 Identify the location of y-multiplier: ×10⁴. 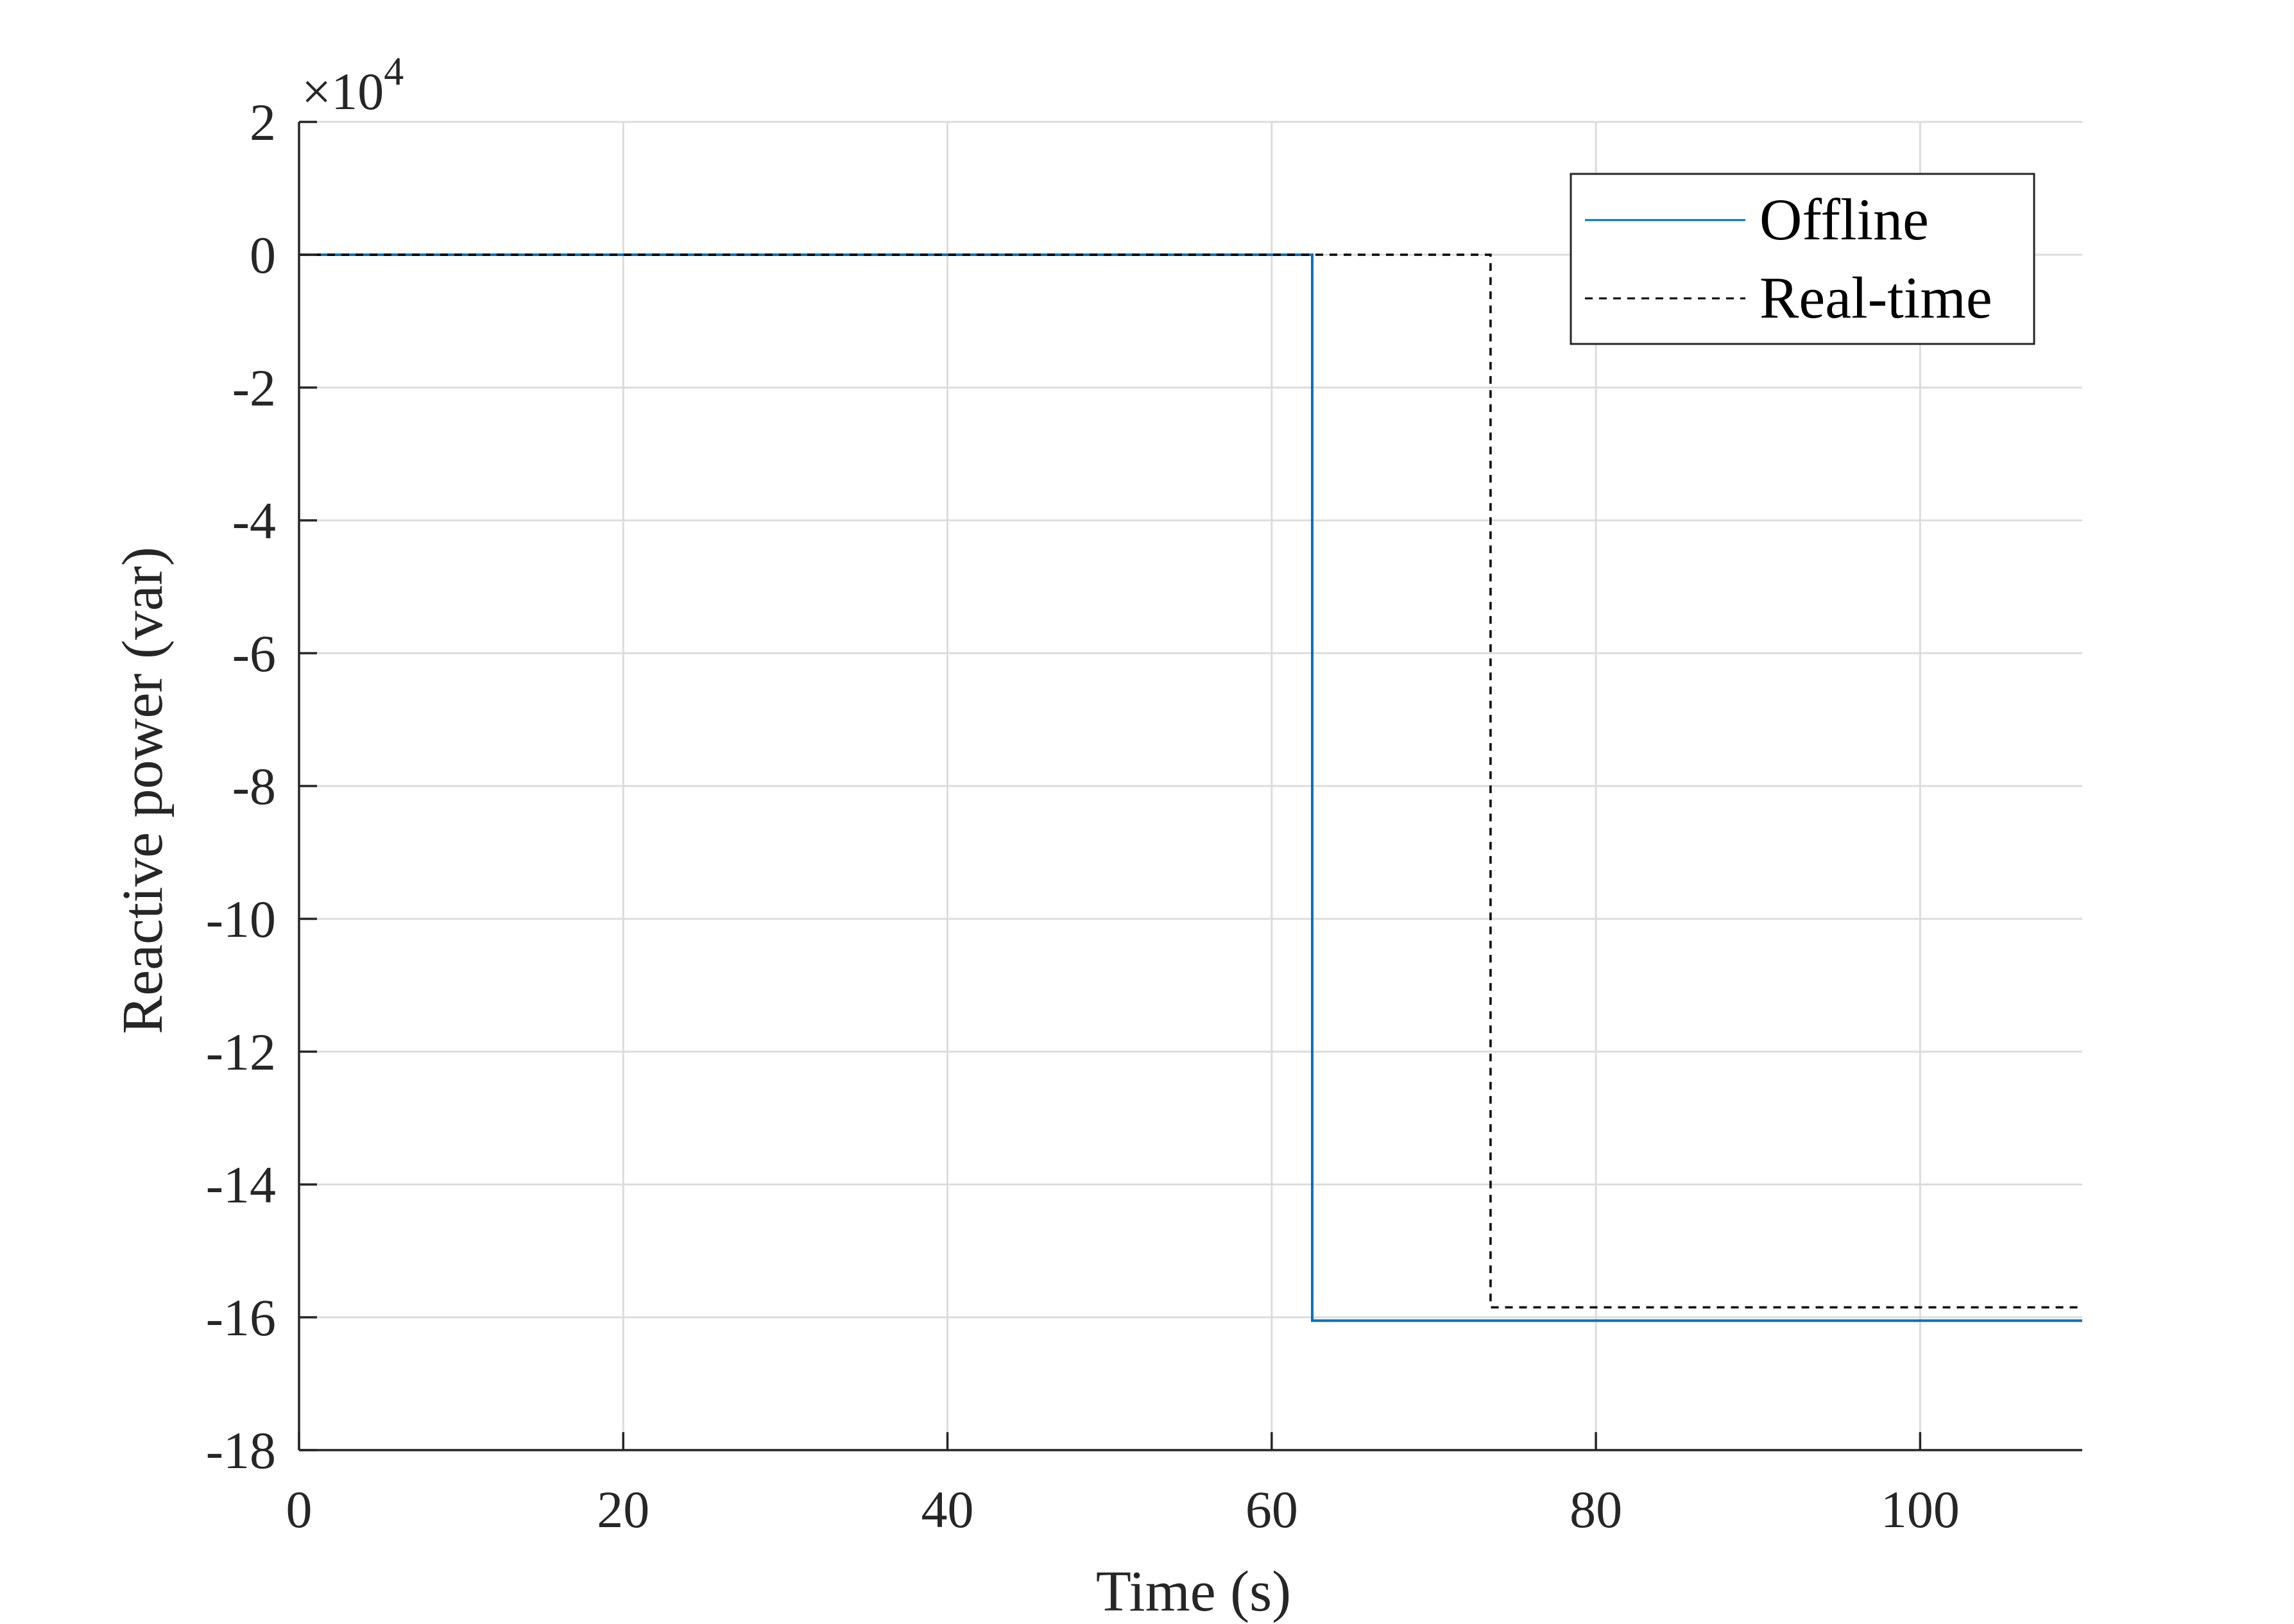
(353, 85).